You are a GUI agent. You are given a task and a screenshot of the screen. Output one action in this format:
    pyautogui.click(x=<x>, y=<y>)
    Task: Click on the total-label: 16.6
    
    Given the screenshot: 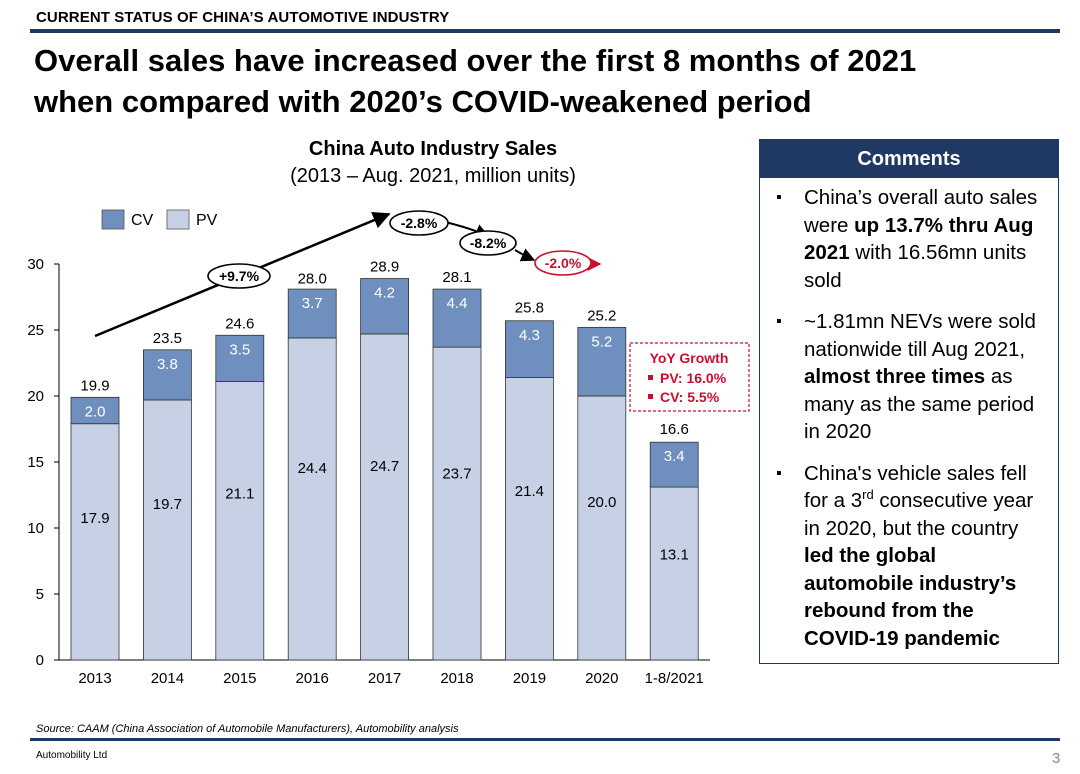 What is the action you would take?
    pyautogui.click(x=674, y=429)
    